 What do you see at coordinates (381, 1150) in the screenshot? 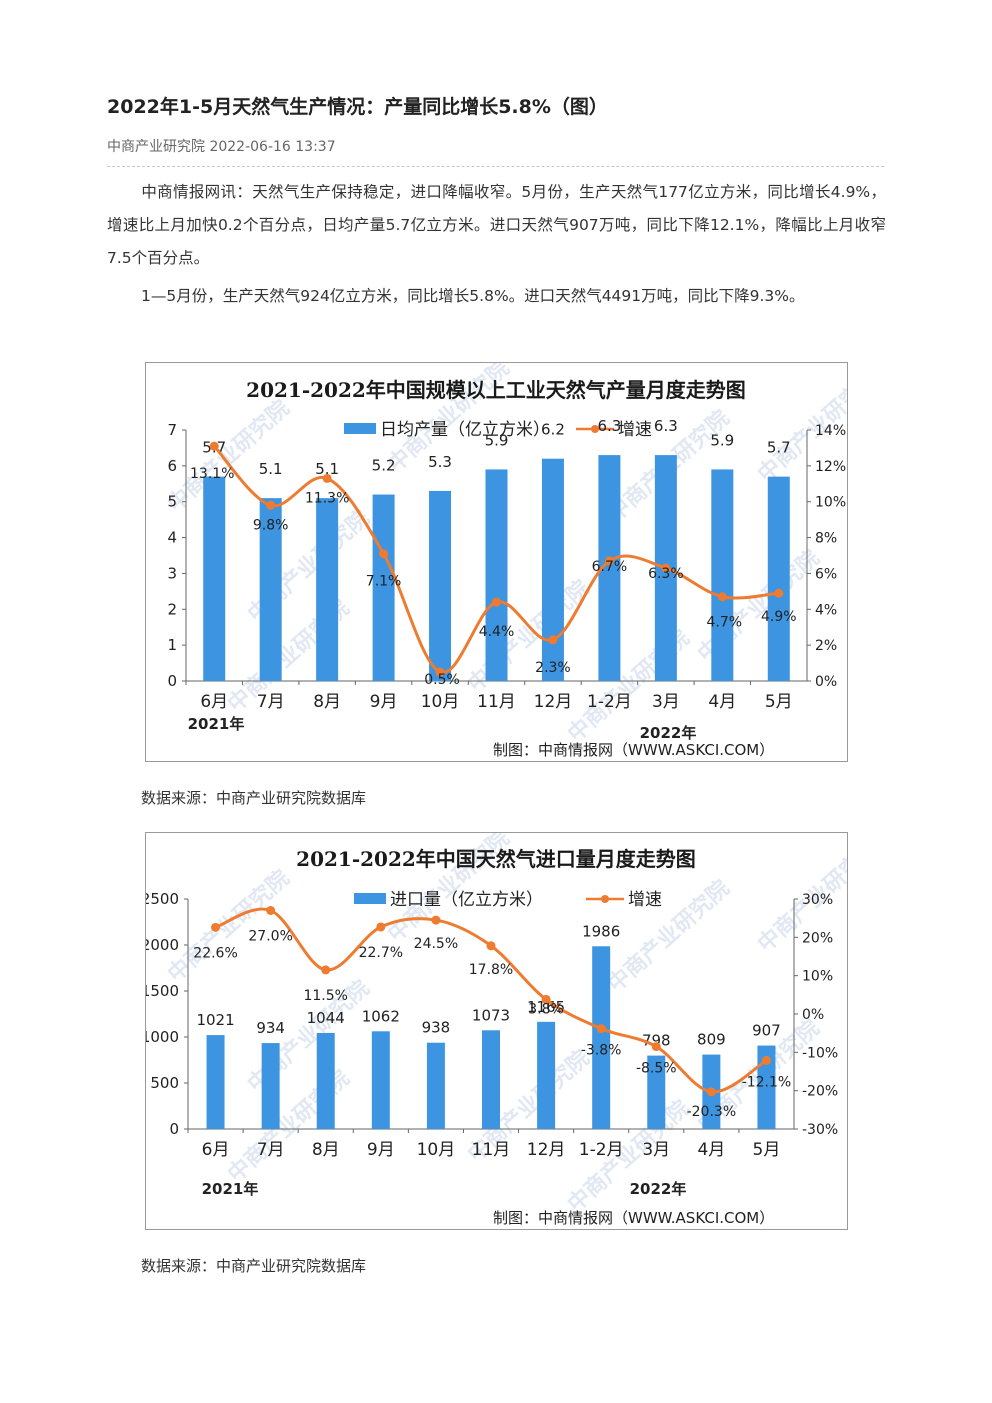
I see `x-tick-label: 9月` at bounding box center [381, 1150].